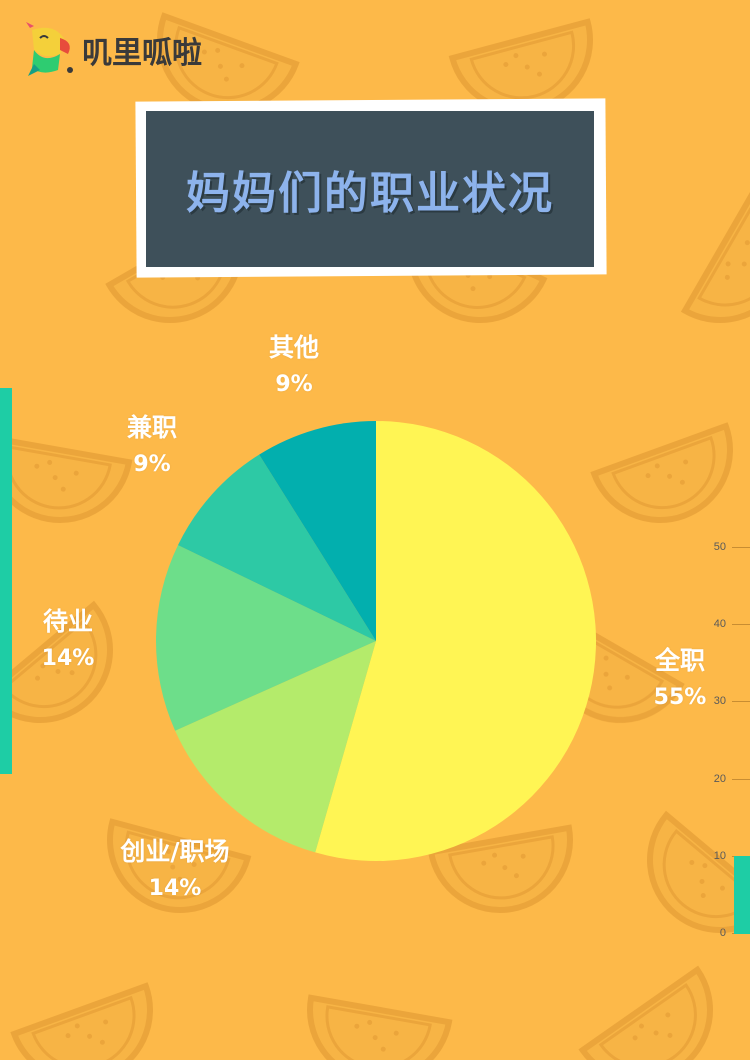 The width and height of the screenshot is (750, 1060). What do you see at coordinates (317, 531) in the screenshot?
I see `pie-slice-其他` at bounding box center [317, 531].